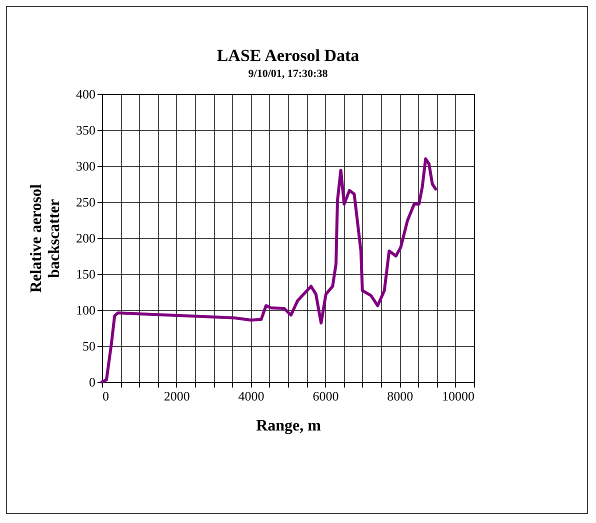 This screenshot has width=596, height=523. Describe the element at coordinates (86, 166) in the screenshot. I see `y-tick-label: 300` at that location.